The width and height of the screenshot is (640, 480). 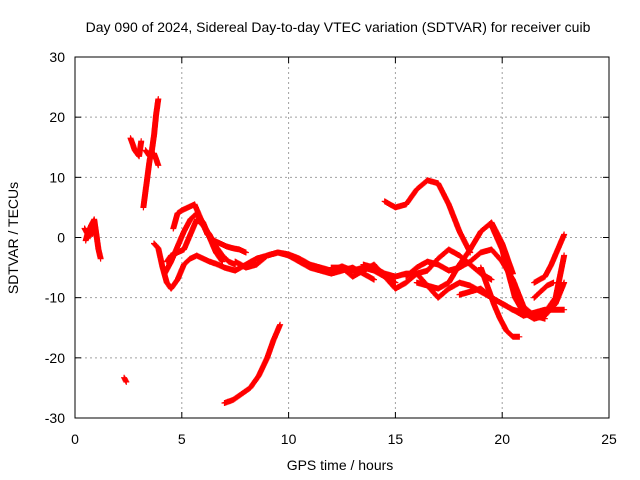 I want to click on y-tick-label: 20, so click(x=57, y=117).